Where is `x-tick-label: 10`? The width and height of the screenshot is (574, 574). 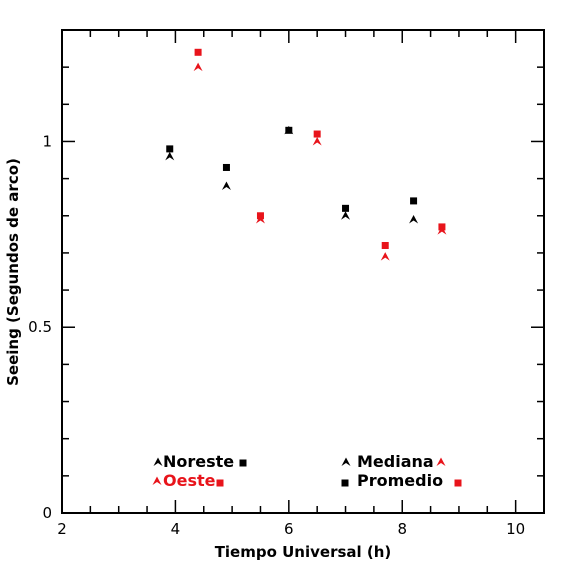 x-tick-label: 10 is located at coordinates (515, 529).